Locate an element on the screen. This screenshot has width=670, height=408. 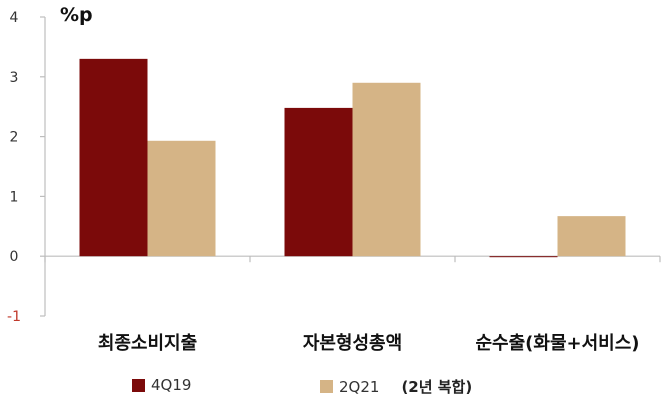
y-tick-label: 2 is located at coordinates (14, 138).